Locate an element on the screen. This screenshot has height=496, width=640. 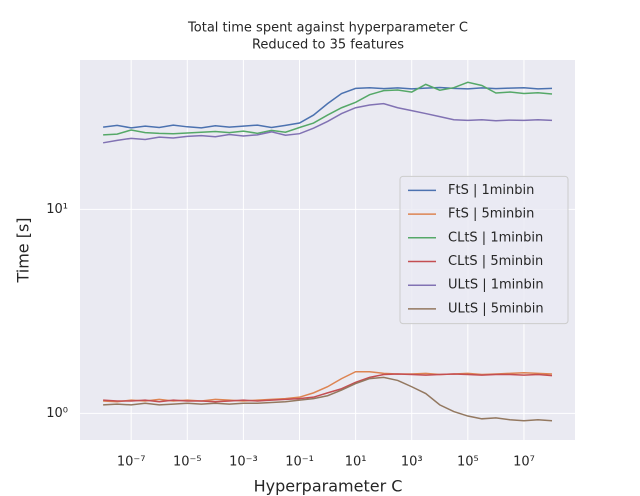
chart-subtitle: Reduced to 35 features is located at coordinates (328, 45).